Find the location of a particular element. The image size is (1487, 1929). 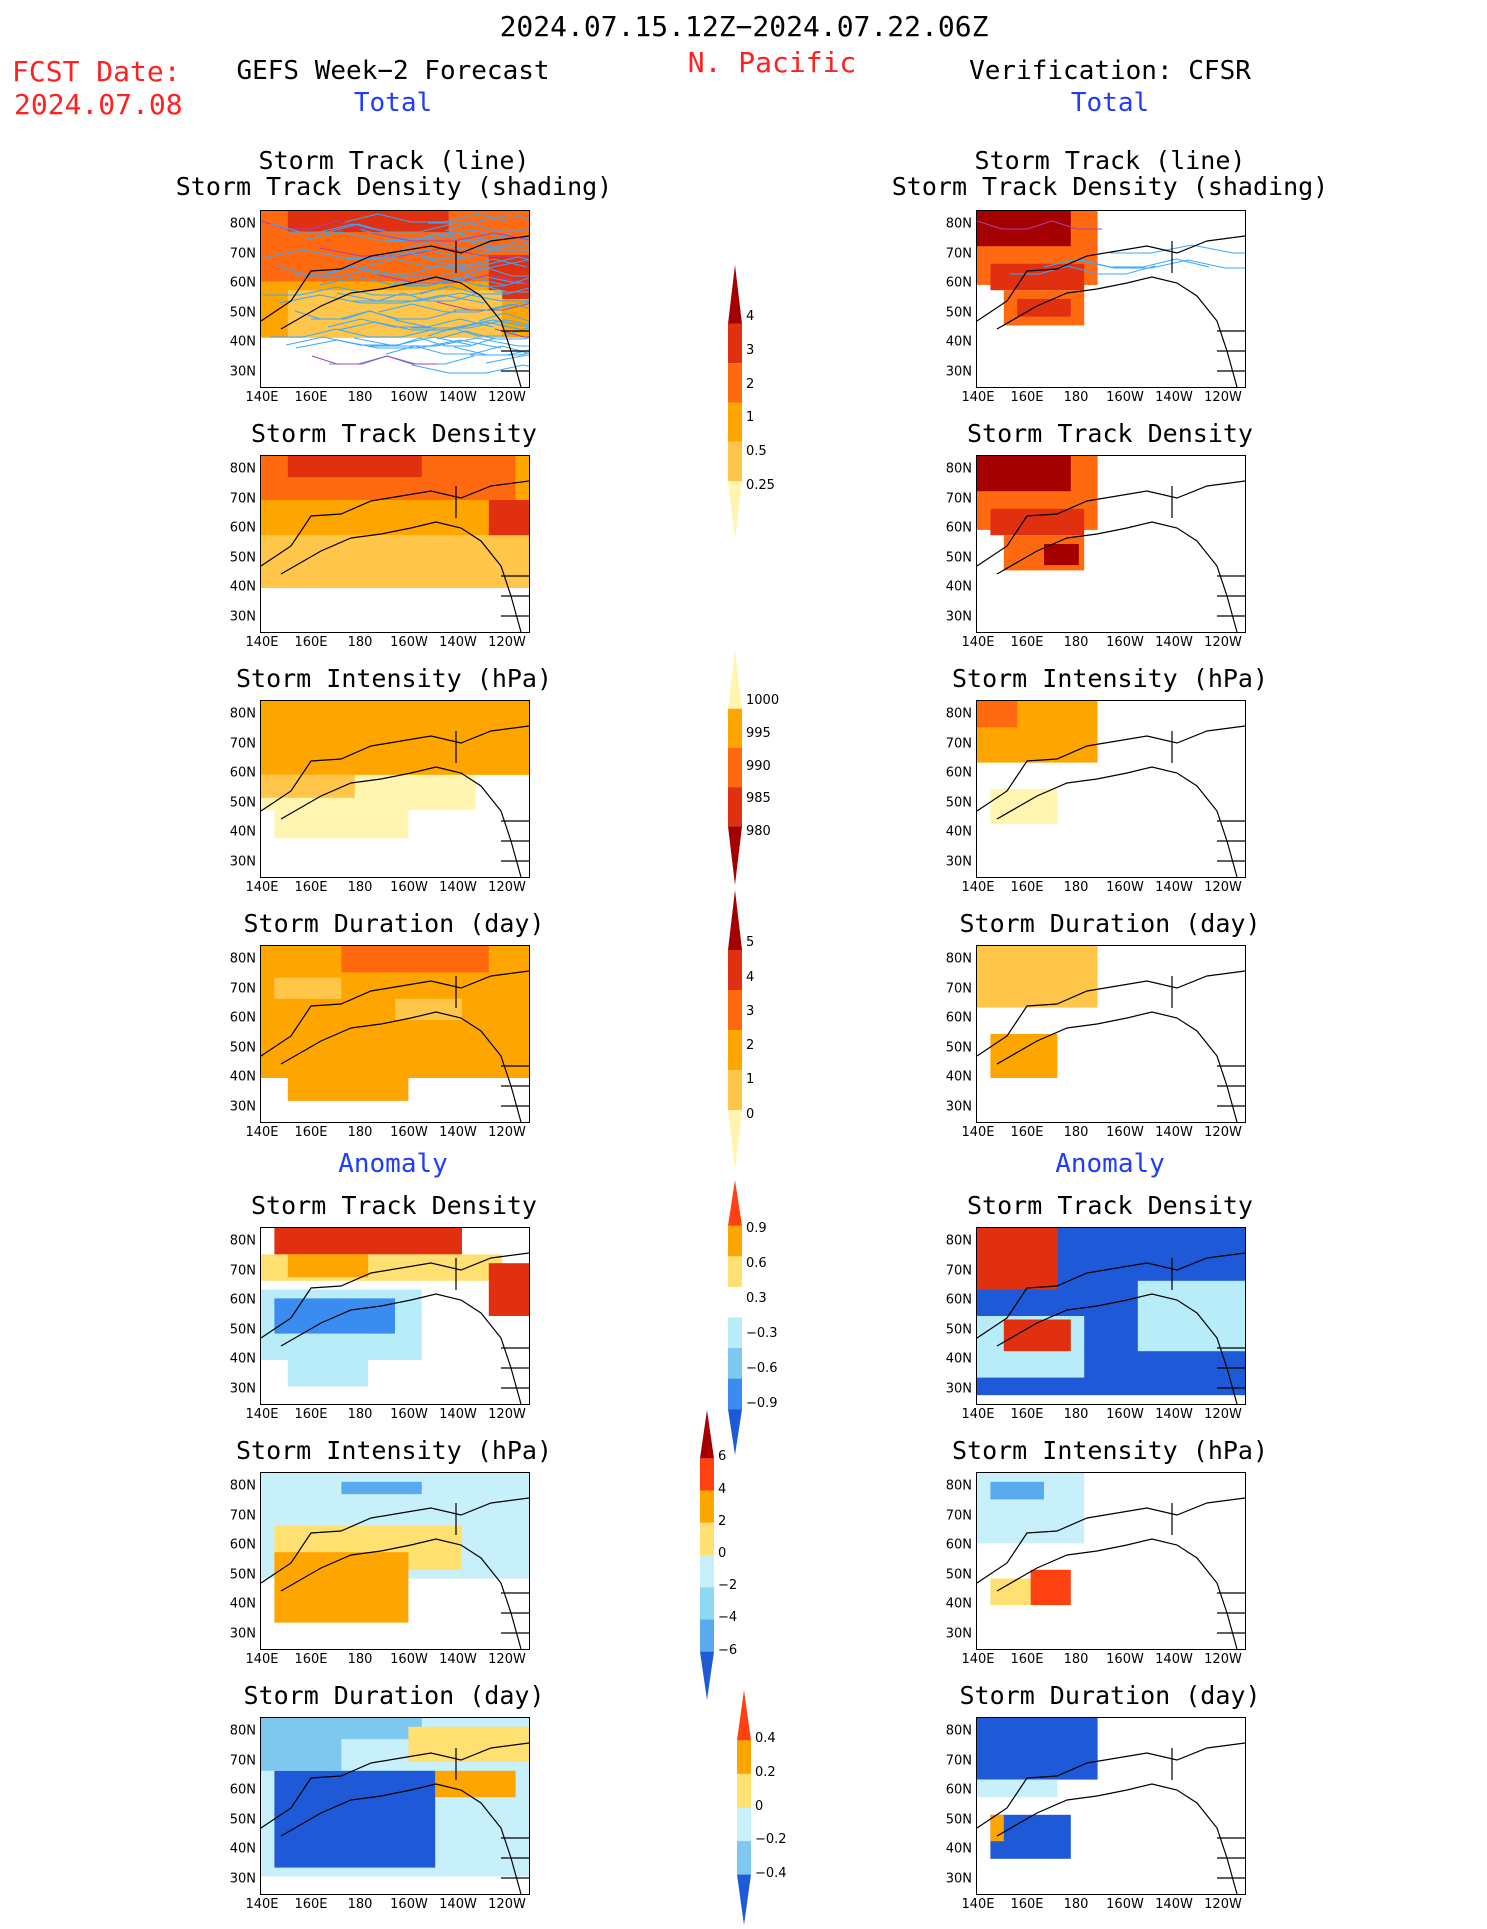

colorbar-tick-label: −0.9 is located at coordinates (762, 1403).